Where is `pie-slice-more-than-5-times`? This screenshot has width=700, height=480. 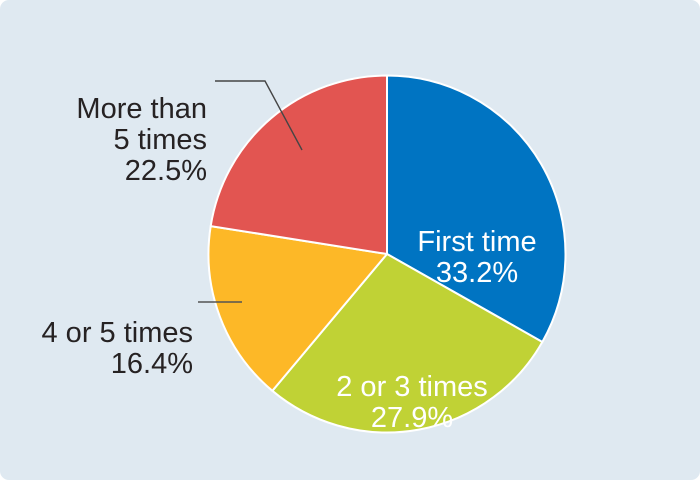 pie-slice-more-than-5-times is located at coordinates (298, 164).